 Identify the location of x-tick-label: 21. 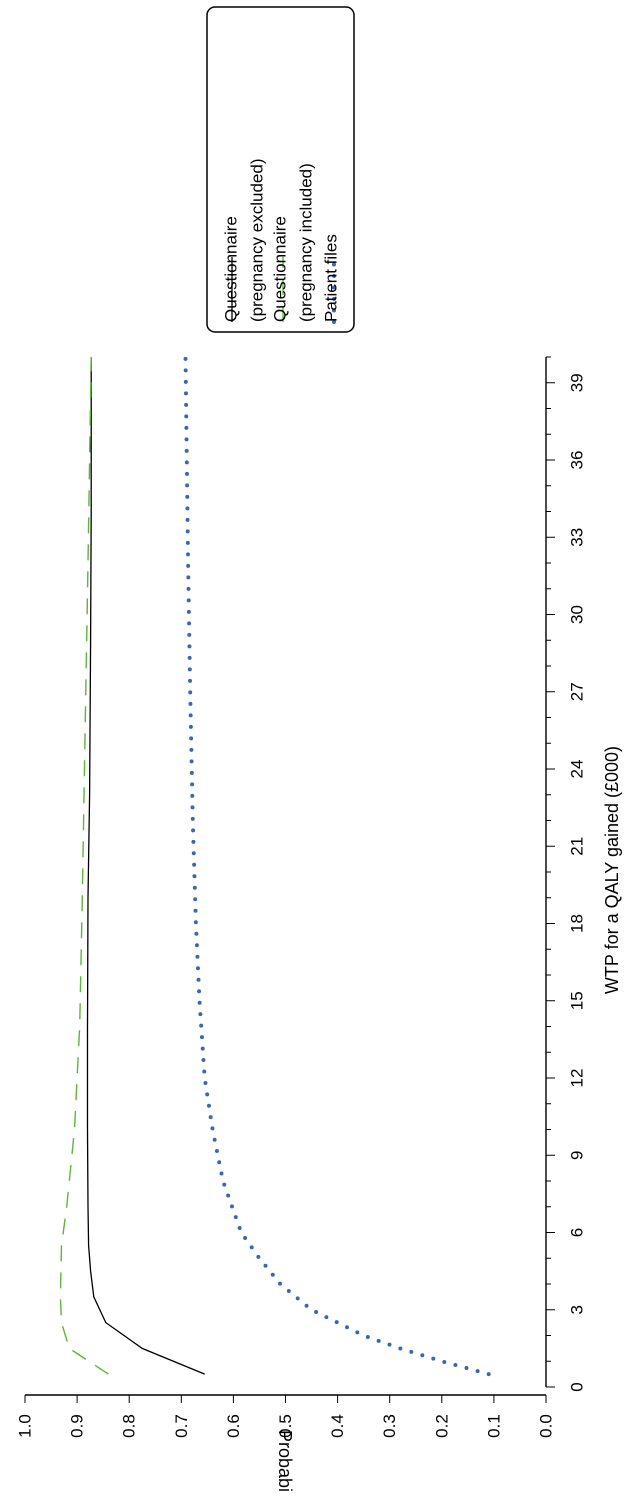
(577, 846).